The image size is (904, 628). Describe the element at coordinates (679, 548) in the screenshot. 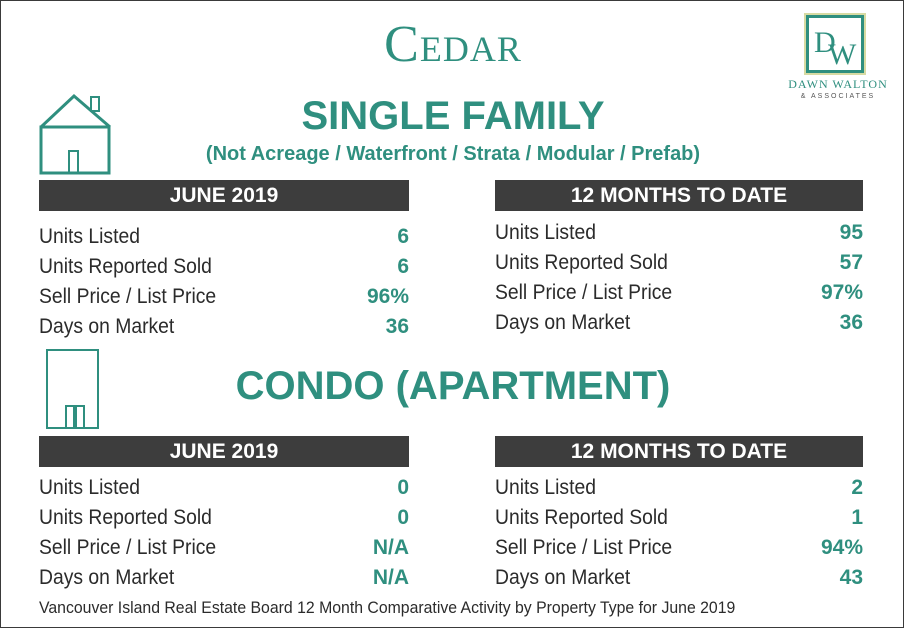

I see `stat-row: Sell Price / List Price 94%` at that location.